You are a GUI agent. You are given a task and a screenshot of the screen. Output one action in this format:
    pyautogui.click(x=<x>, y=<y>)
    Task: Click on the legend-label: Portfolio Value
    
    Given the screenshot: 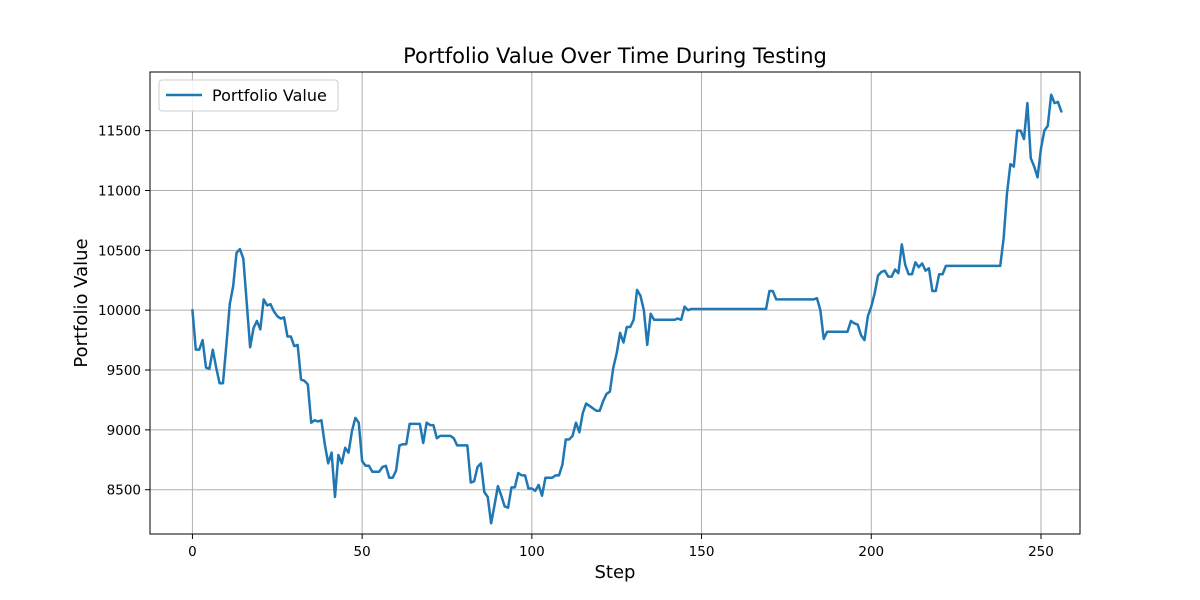 What is the action you would take?
    pyautogui.click(x=269, y=95)
    